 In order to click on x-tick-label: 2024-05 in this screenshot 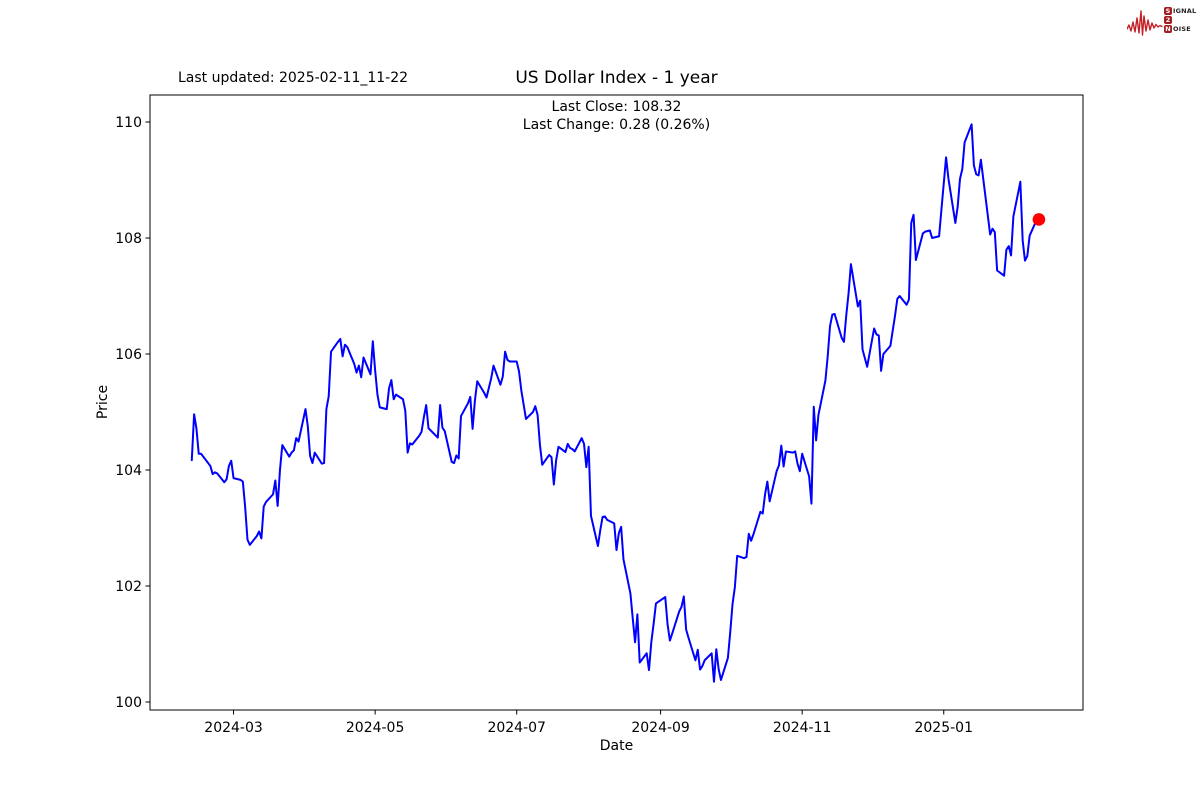, I will do `click(375, 728)`.